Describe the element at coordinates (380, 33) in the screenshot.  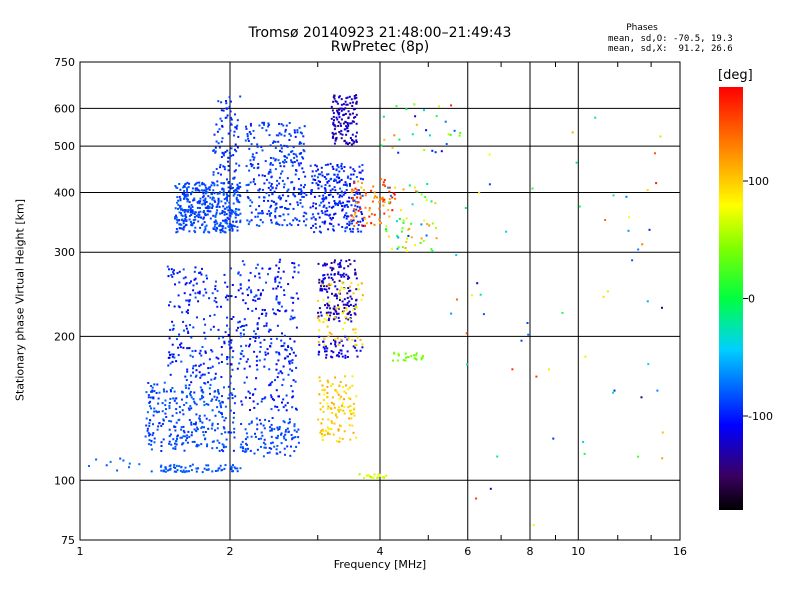
I see `chart-title: Tromsø 20140923 21:48:00–21:49:43` at that location.